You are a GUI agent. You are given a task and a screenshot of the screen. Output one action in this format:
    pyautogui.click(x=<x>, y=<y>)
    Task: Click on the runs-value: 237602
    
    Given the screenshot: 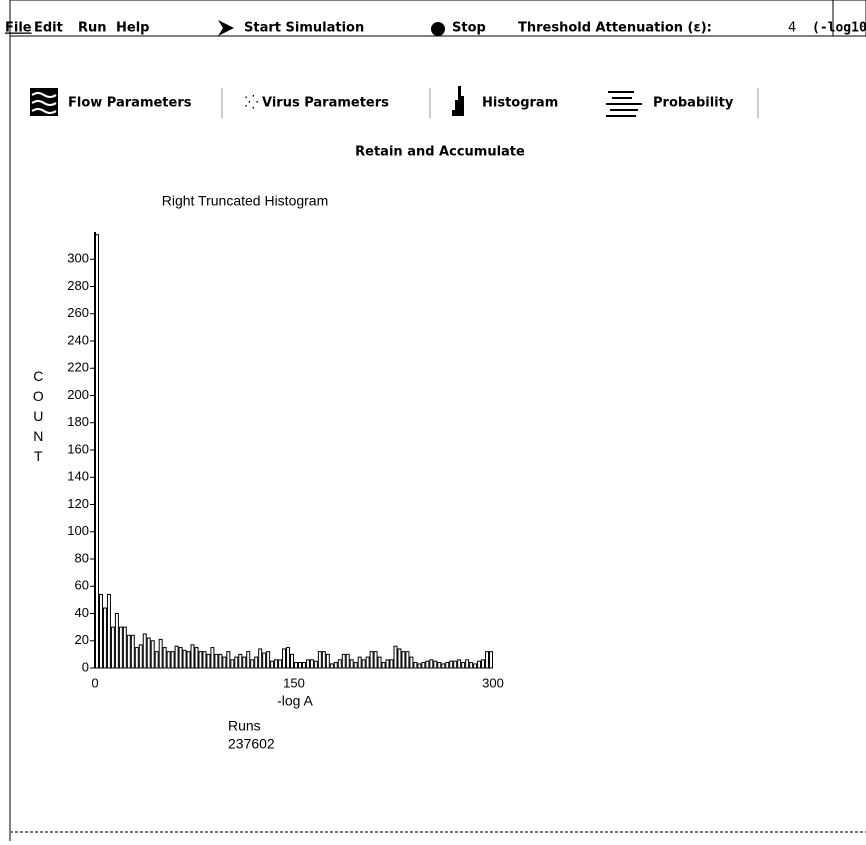 What is the action you would take?
    pyautogui.click(x=251, y=744)
    